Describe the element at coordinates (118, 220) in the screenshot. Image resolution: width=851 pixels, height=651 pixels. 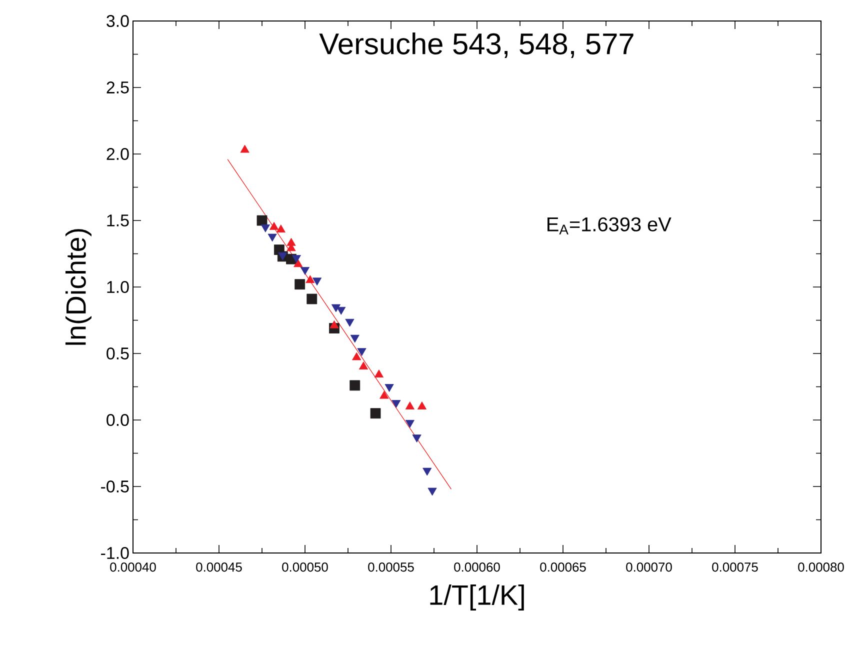
I see `y-tick-label: 1.5` at that location.